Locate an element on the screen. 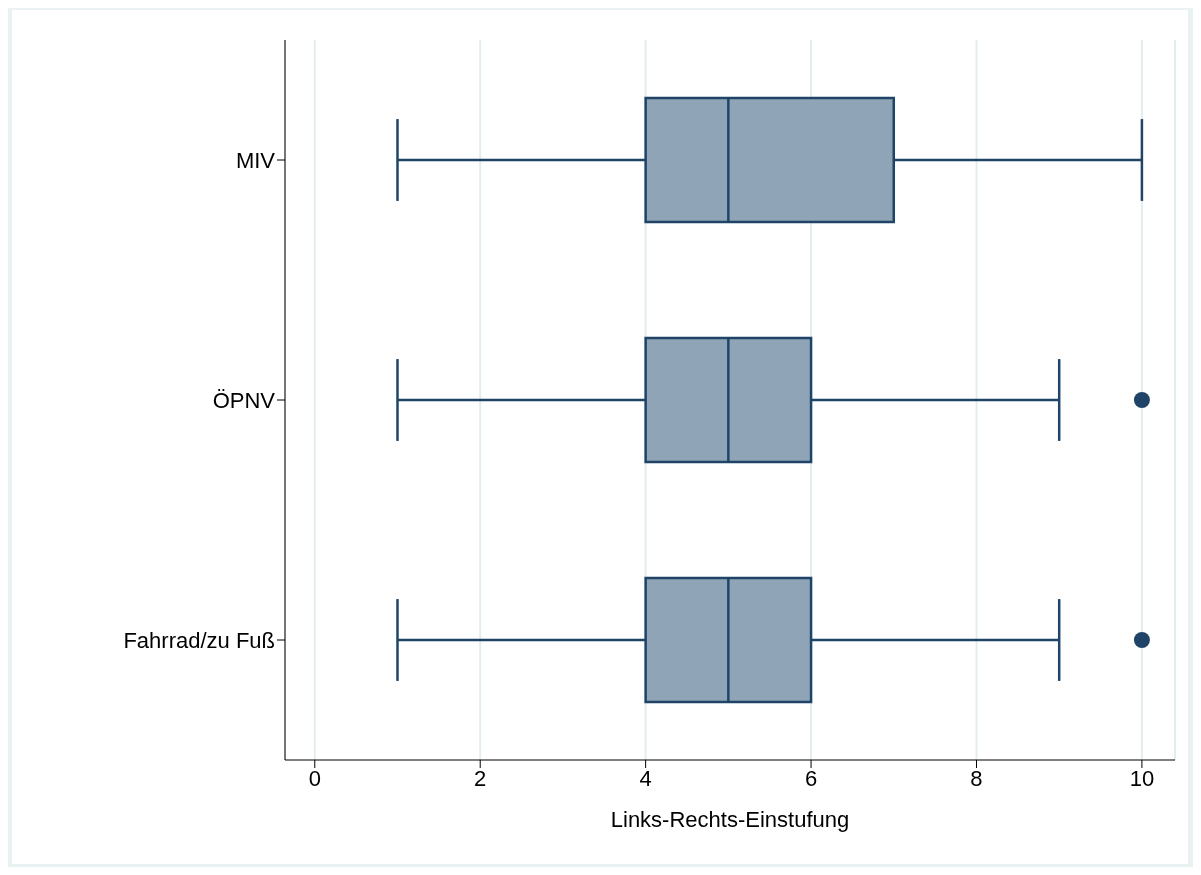 The width and height of the screenshot is (1201, 875). x-tick-label: 6 is located at coordinates (811, 778).